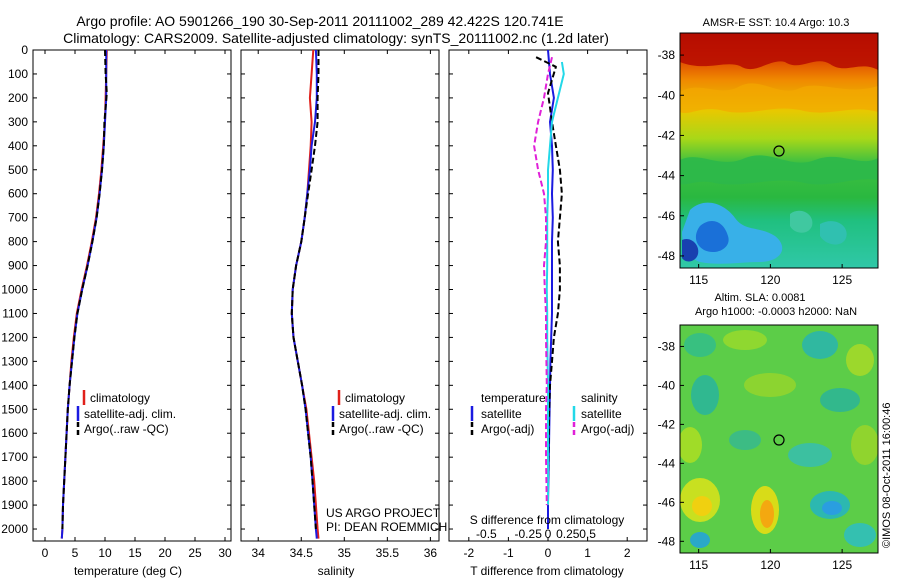 The image size is (900, 580). What do you see at coordinates (386, 527) in the screenshot?
I see `pi-annotation: PI: DEAN ROEMMICH` at bounding box center [386, 527].